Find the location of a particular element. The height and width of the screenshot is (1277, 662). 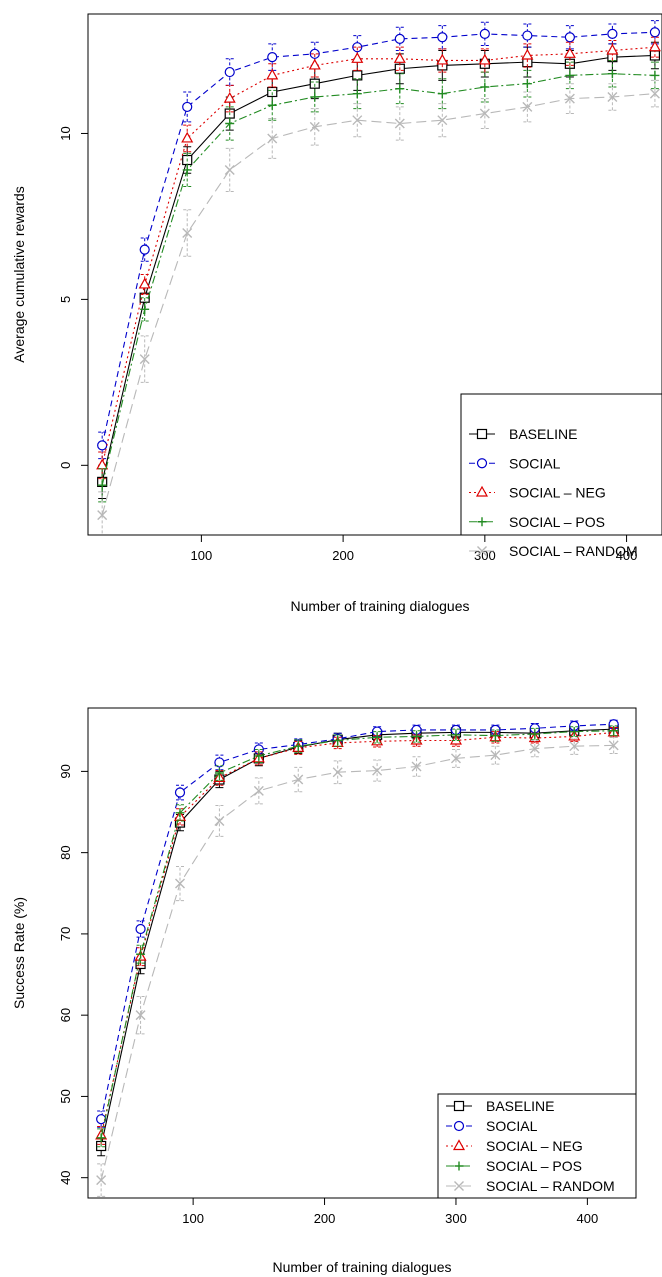

y-axis-label: Success Rate (%) is located at coordinates (19, 953).